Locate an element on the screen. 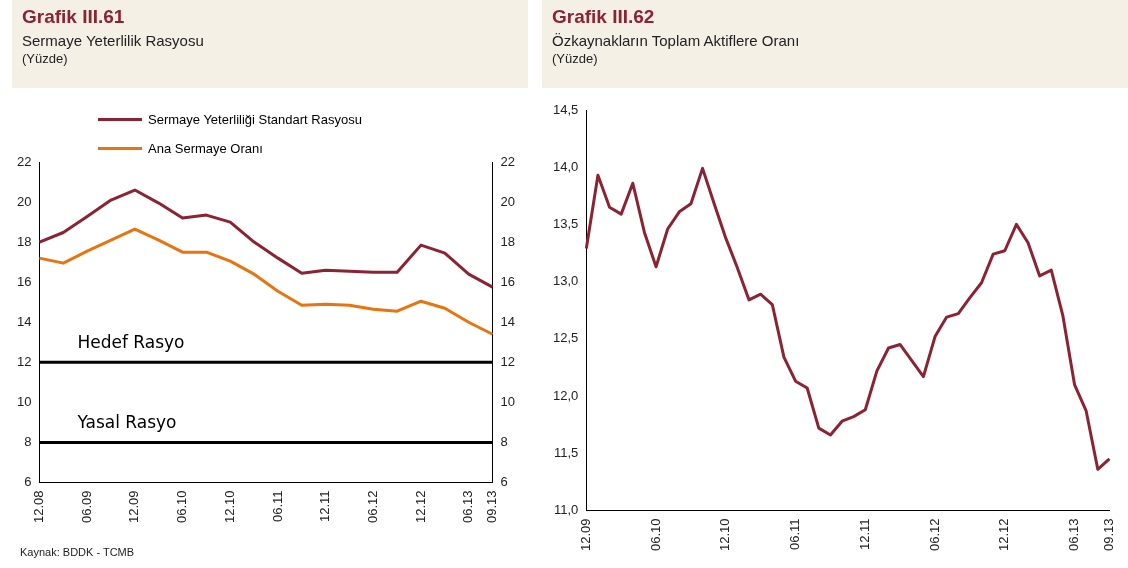  y2-tick-label: 8 is located at coordinates (504, 441).